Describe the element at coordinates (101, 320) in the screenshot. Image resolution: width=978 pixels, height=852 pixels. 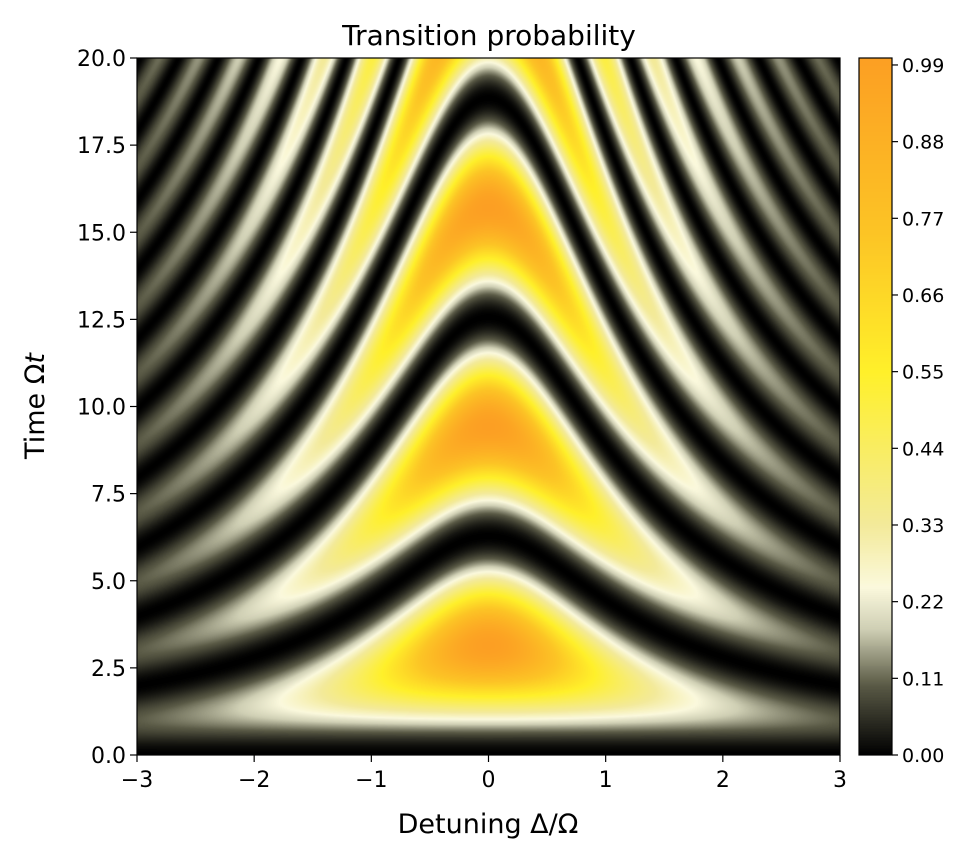
I see `y-tick-label: 12.5` at that location.